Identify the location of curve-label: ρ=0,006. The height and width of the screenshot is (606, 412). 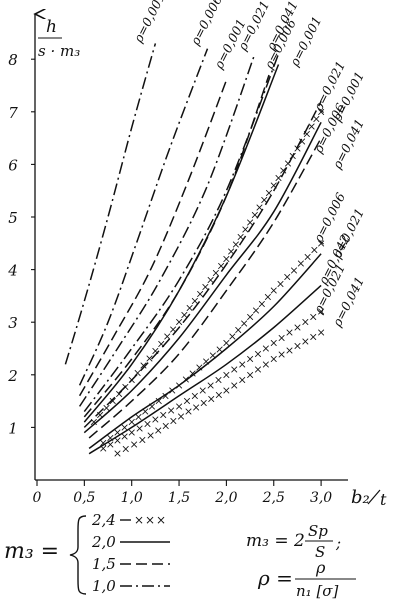
(206, 24).